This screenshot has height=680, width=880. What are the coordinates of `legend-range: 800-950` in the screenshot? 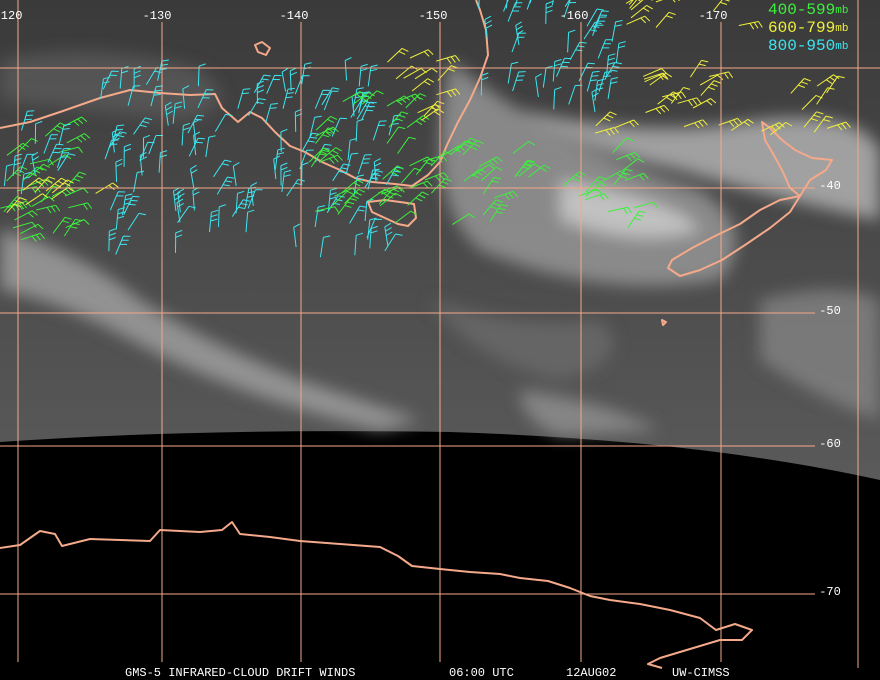 It's located at (801, 46).